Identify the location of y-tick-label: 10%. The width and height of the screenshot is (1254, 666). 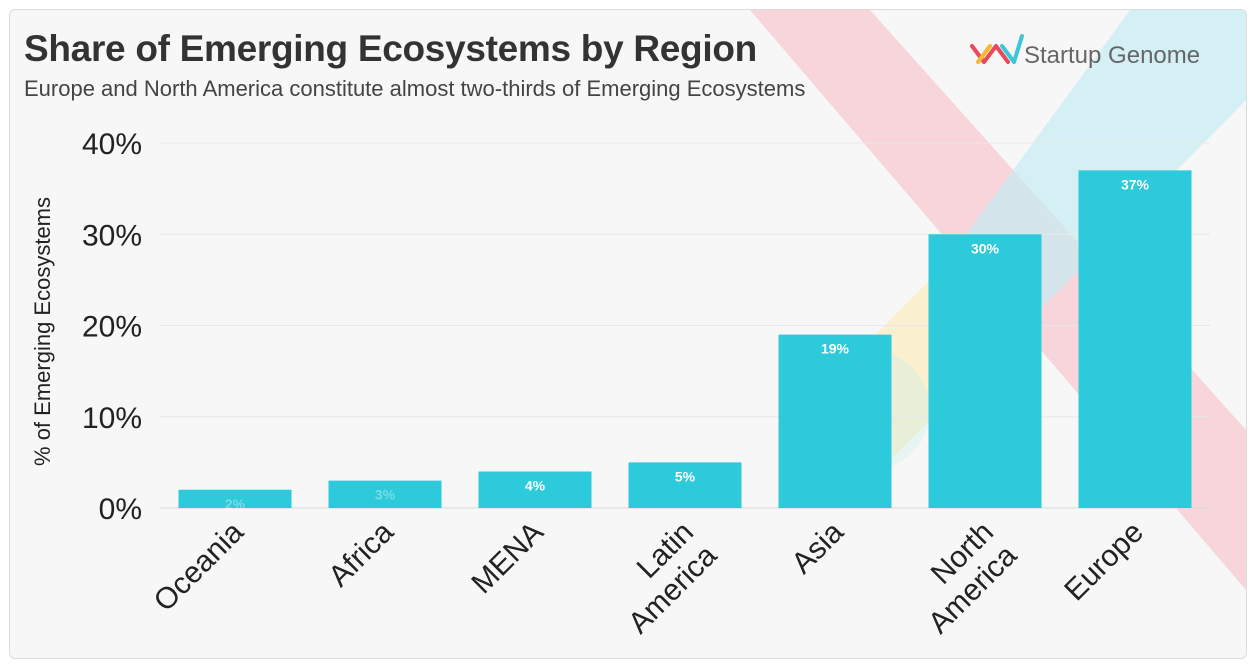
(112, 418).